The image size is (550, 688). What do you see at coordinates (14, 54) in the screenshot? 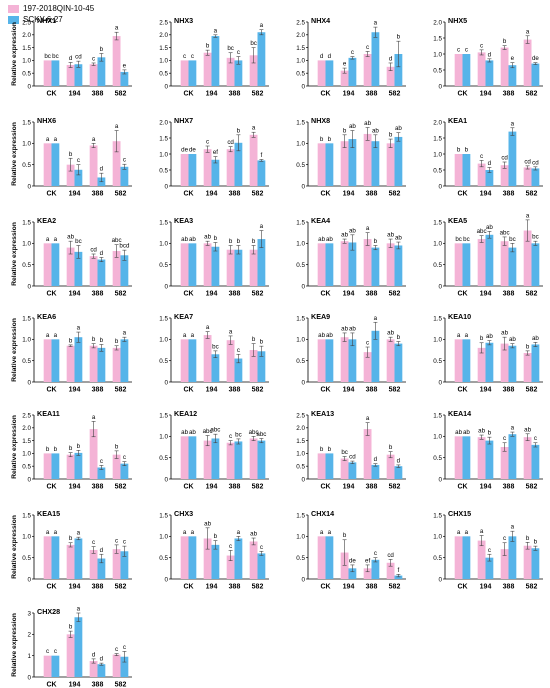
I see `y-axis-title: Relative expression` at bounding box center [14, 54].